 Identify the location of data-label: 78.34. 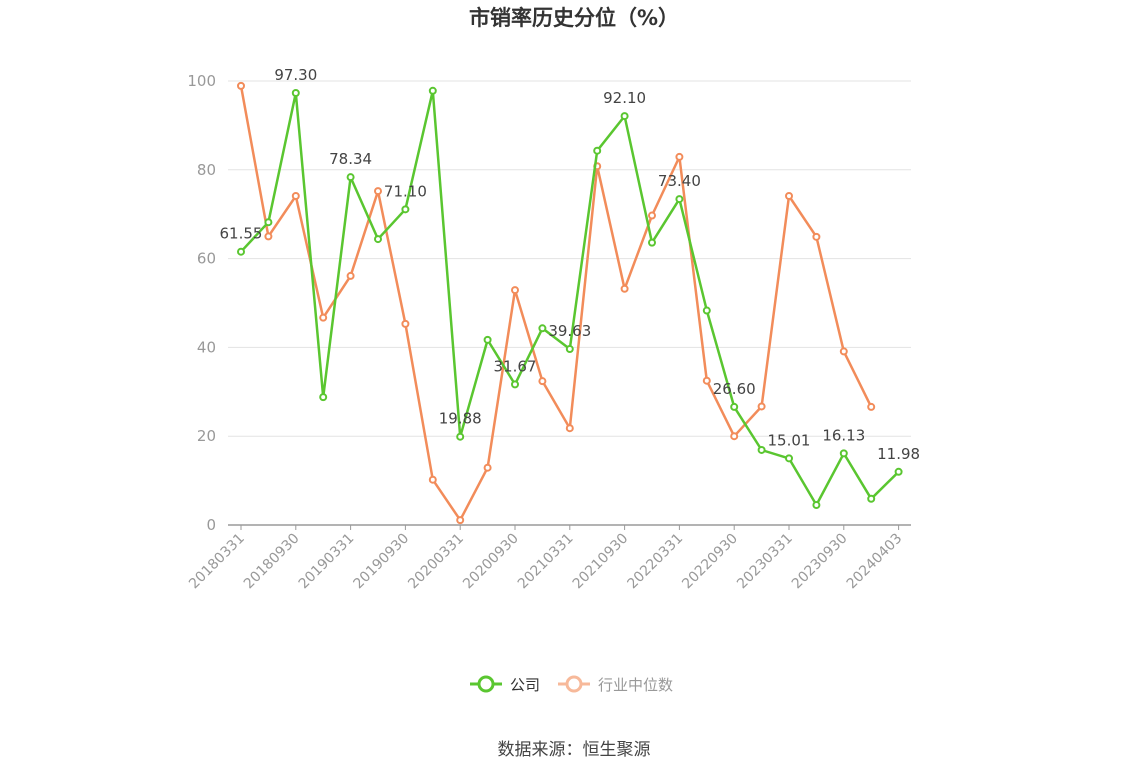
(350, 159).